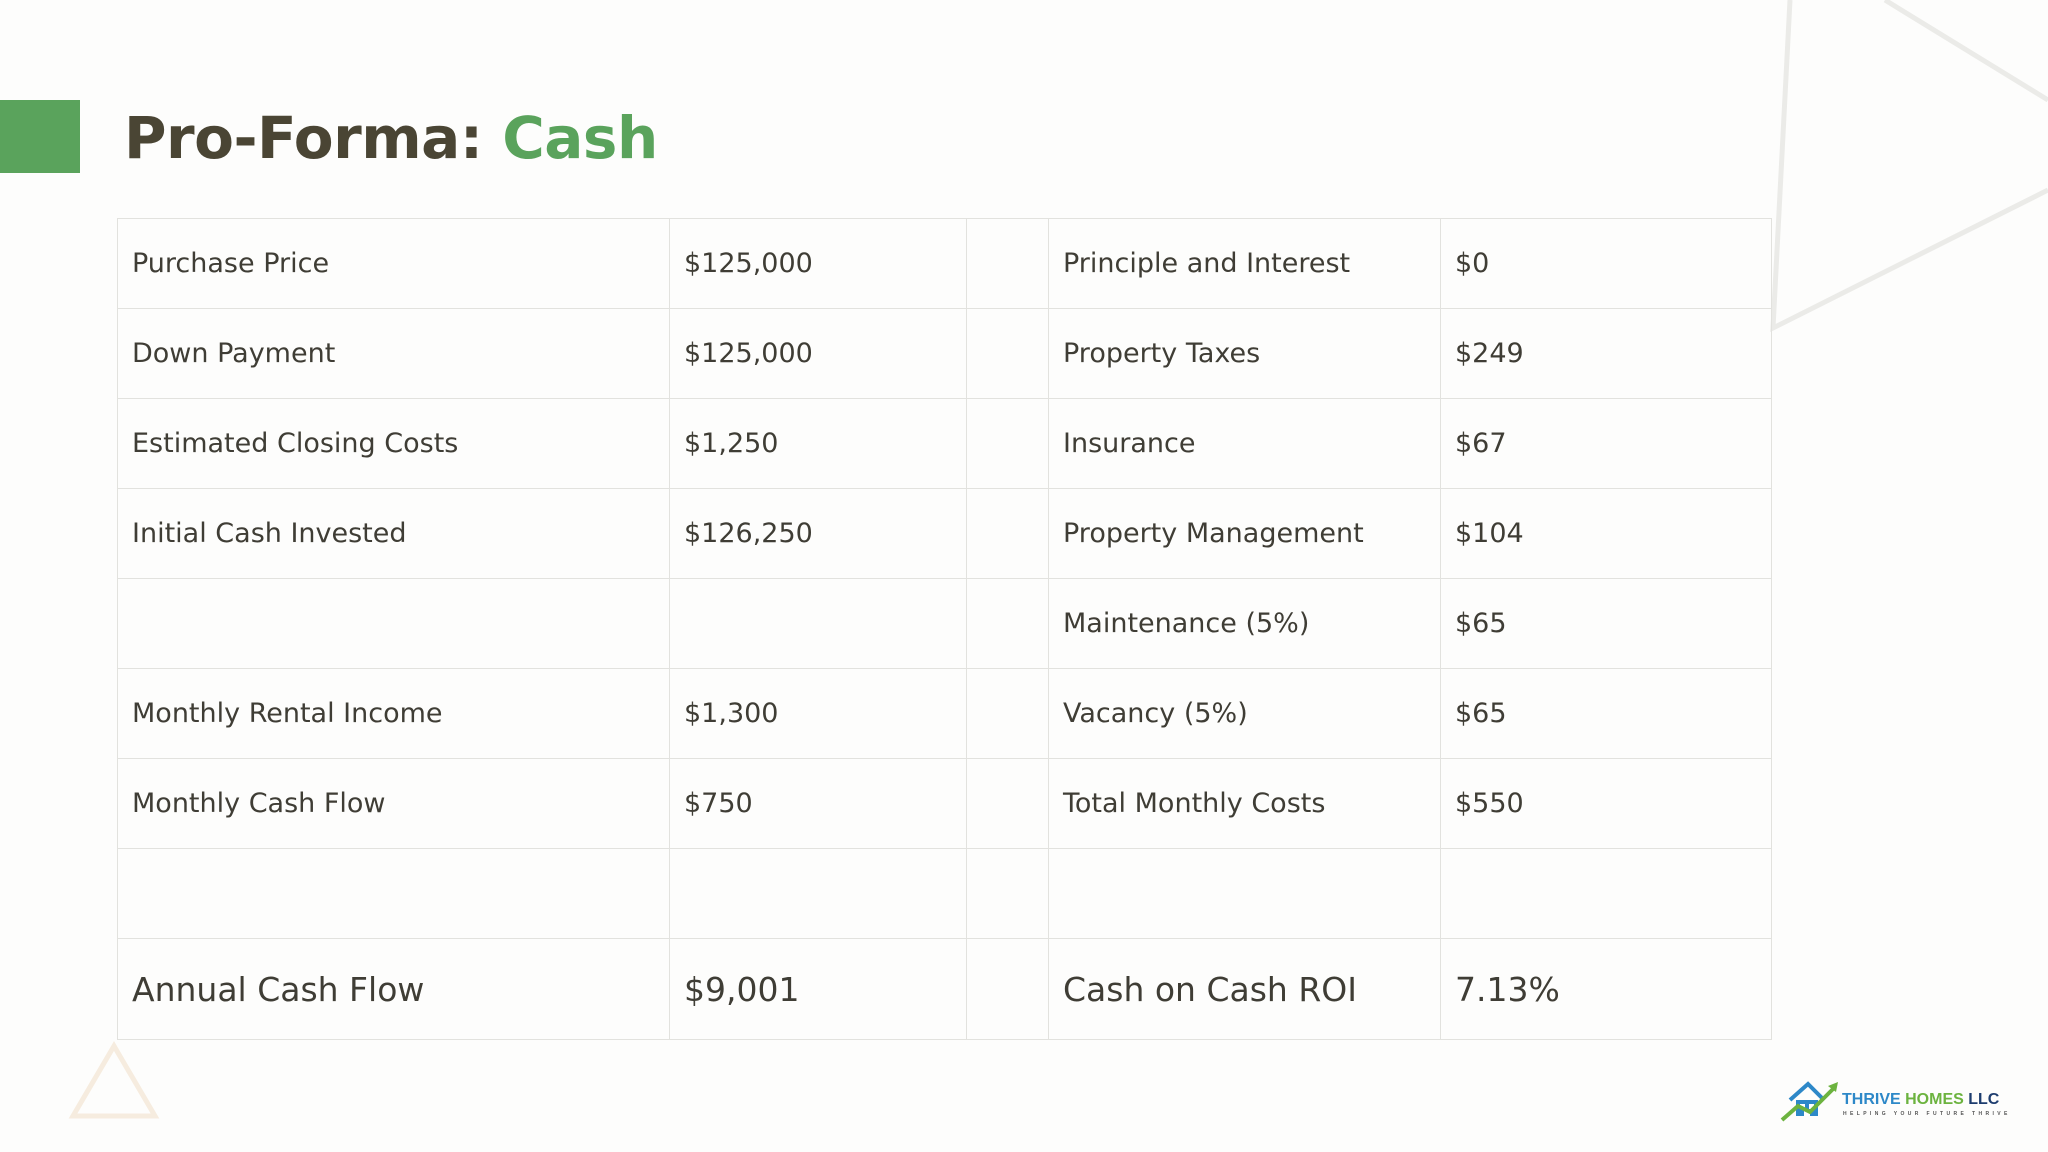 This screenshot has width=2048, height=1152. I want to click on table-row: Maintenance (5%) $65, so click(944, 623).